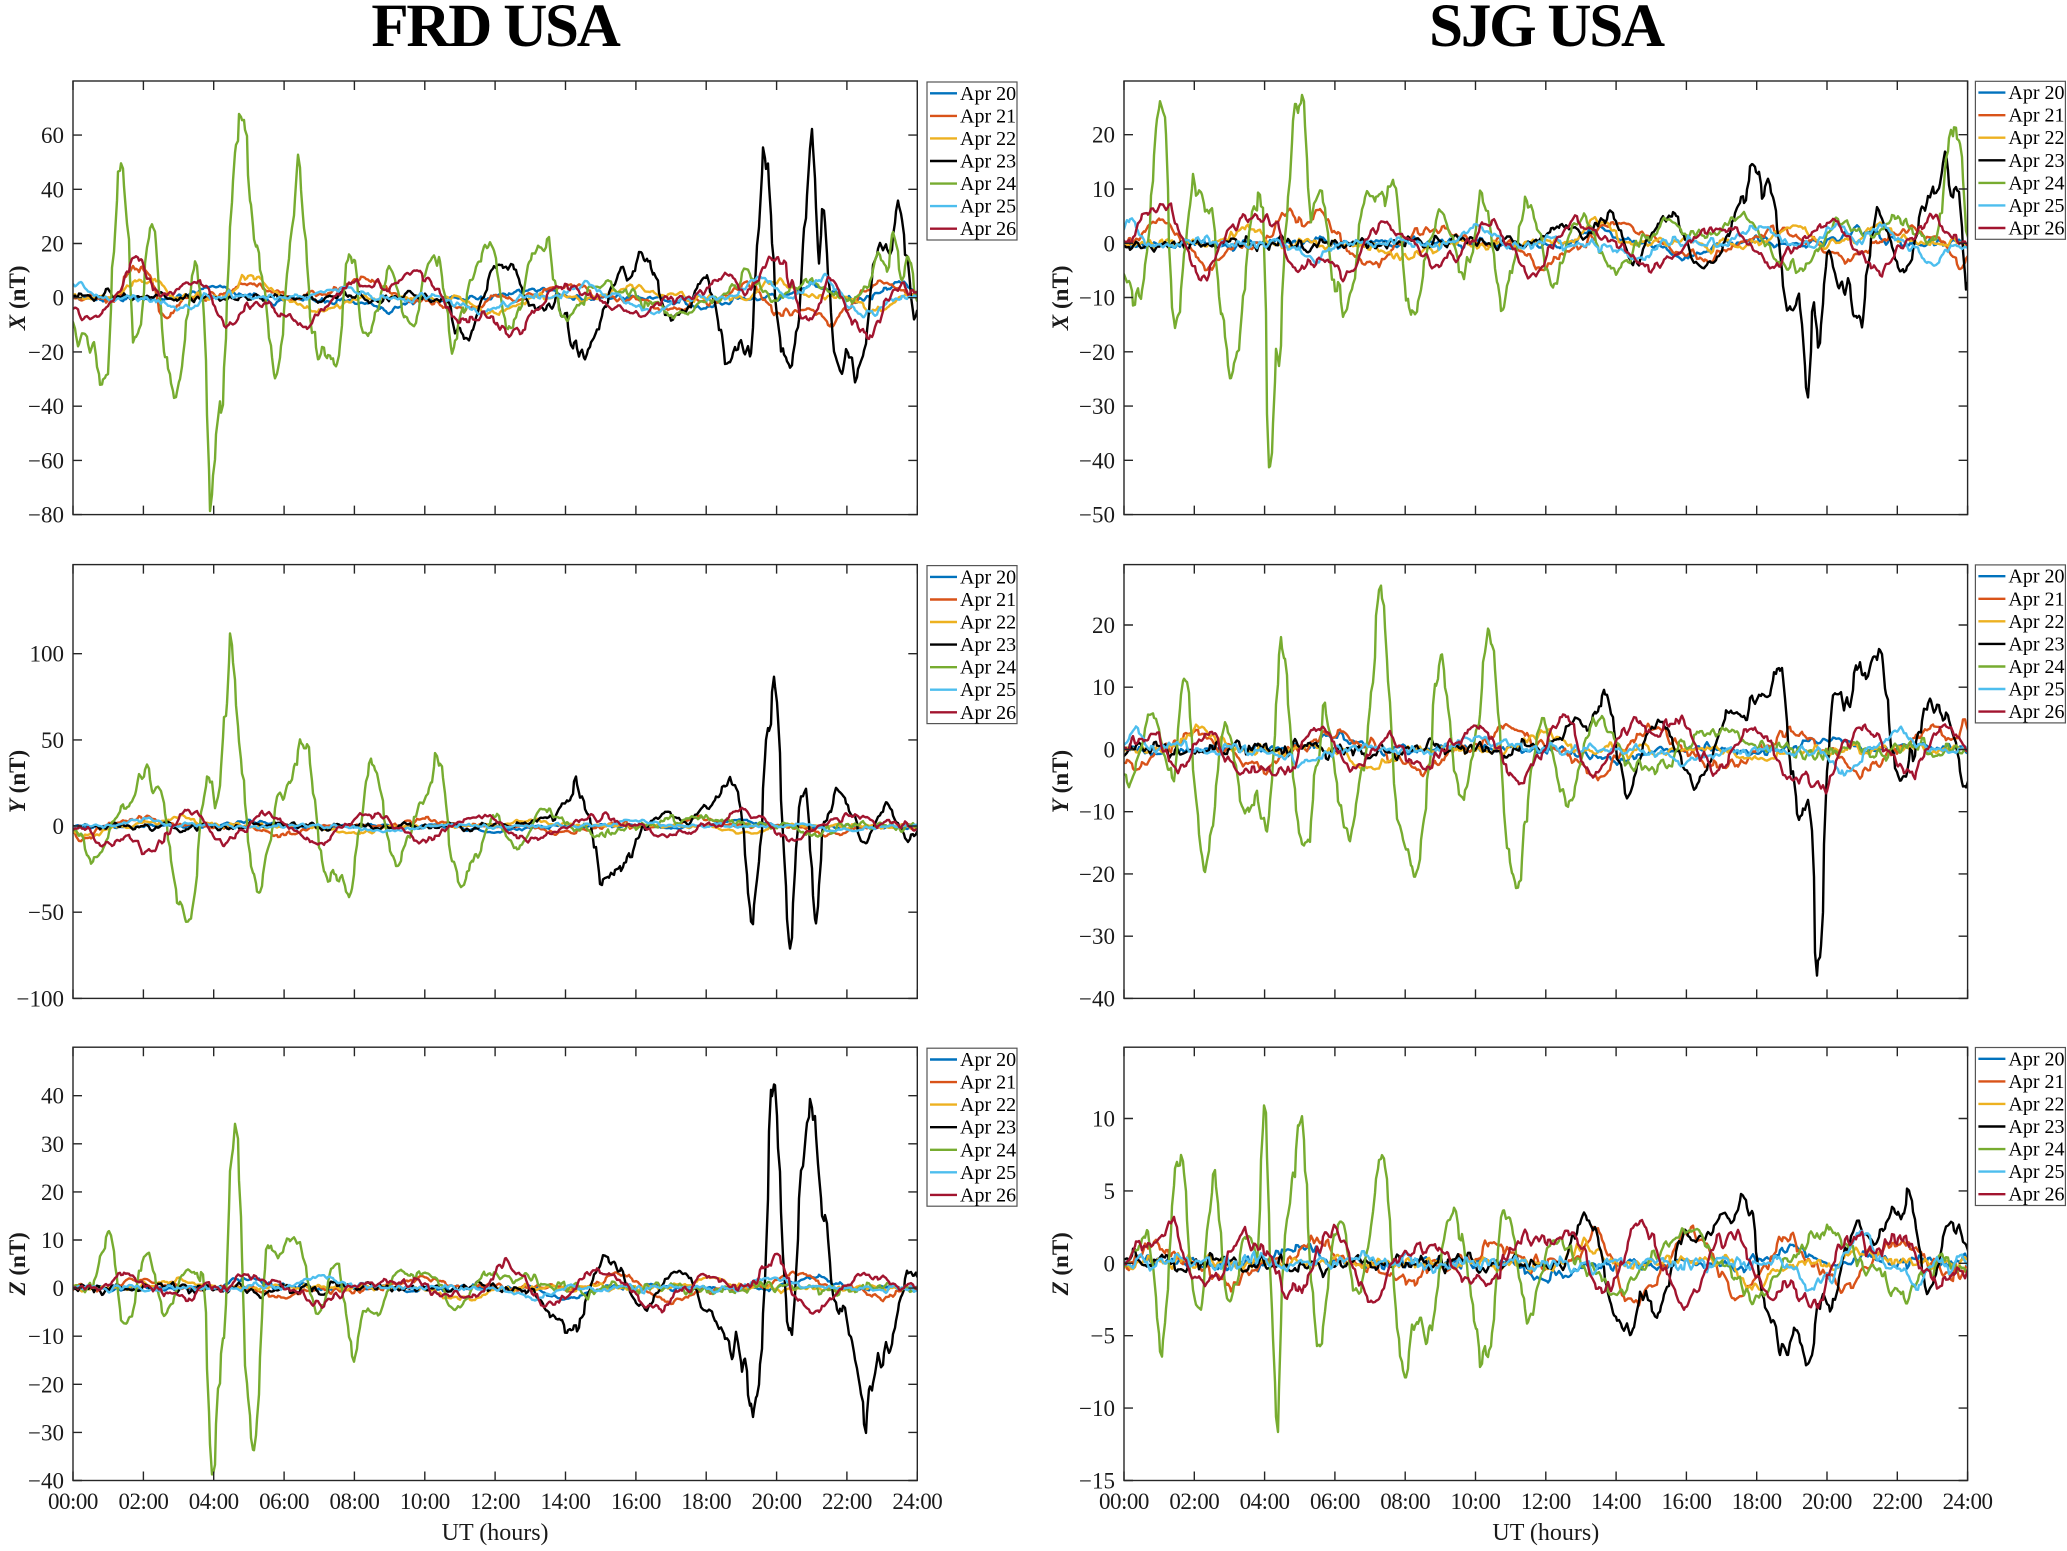 The height and width of the screenshot is (1551, 2067). Describe the element at coordinates (1827, 1501) in the screenshot. I see `svg-text: 20:00` at that location.